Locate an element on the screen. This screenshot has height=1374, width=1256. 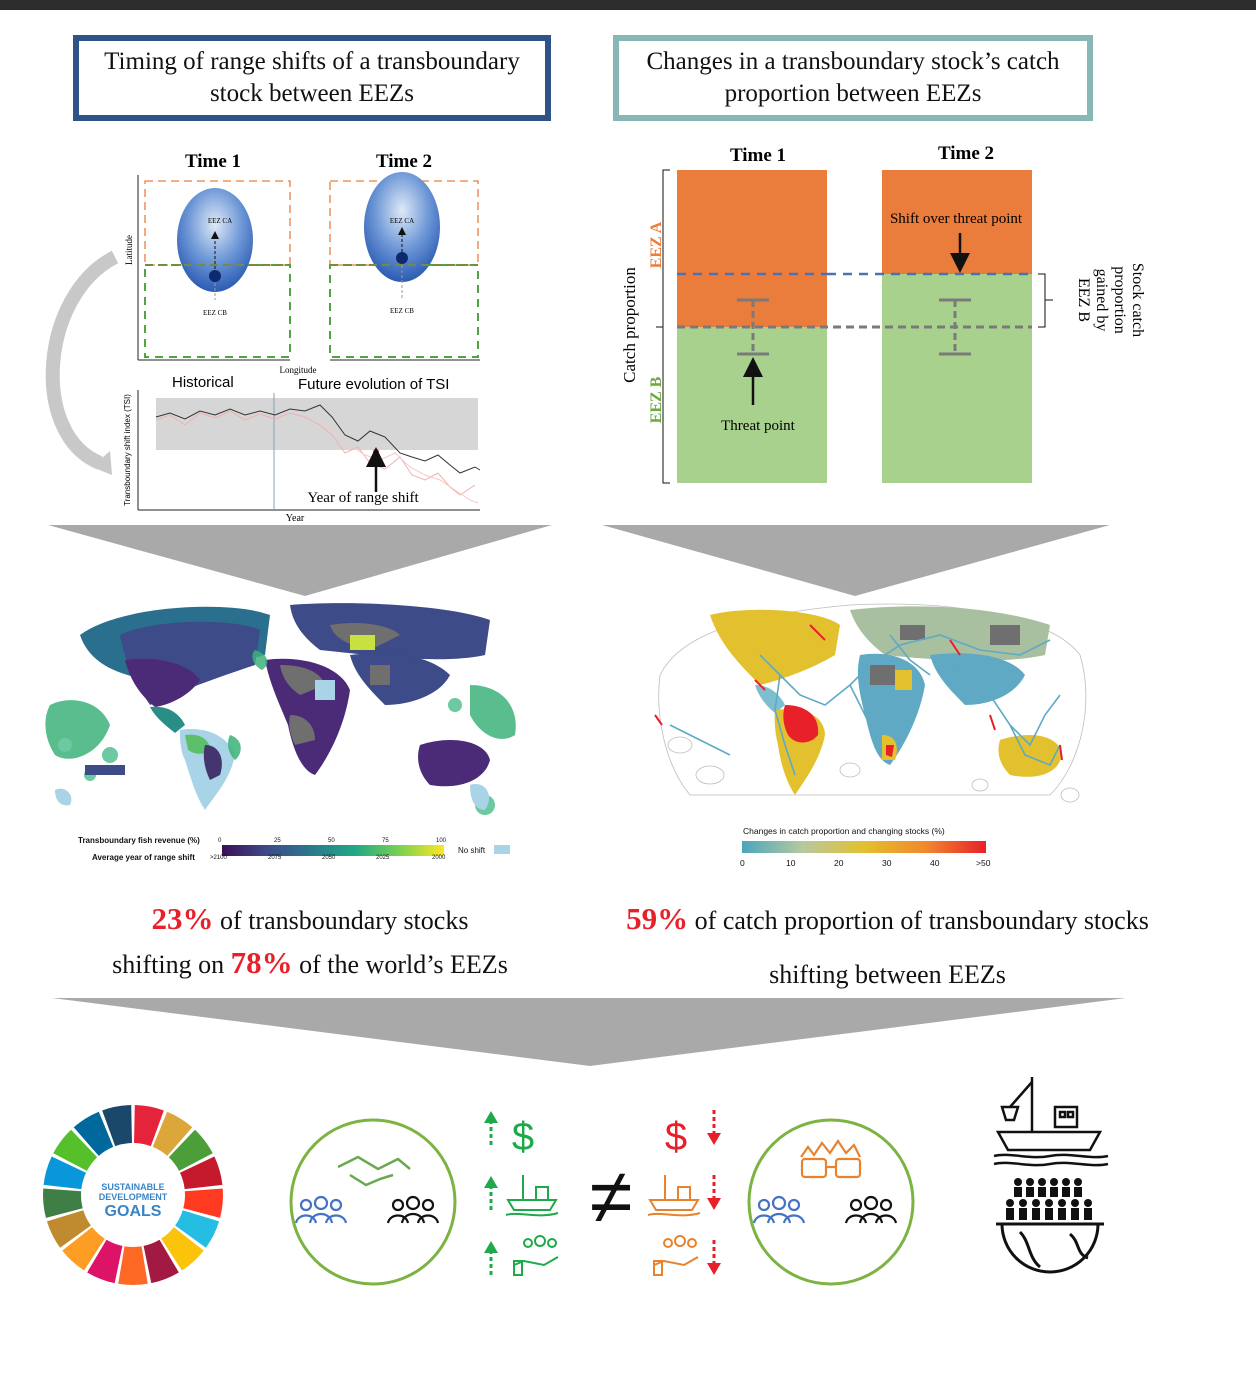
up-arrow-icon is located at coordinates (491, 1193).